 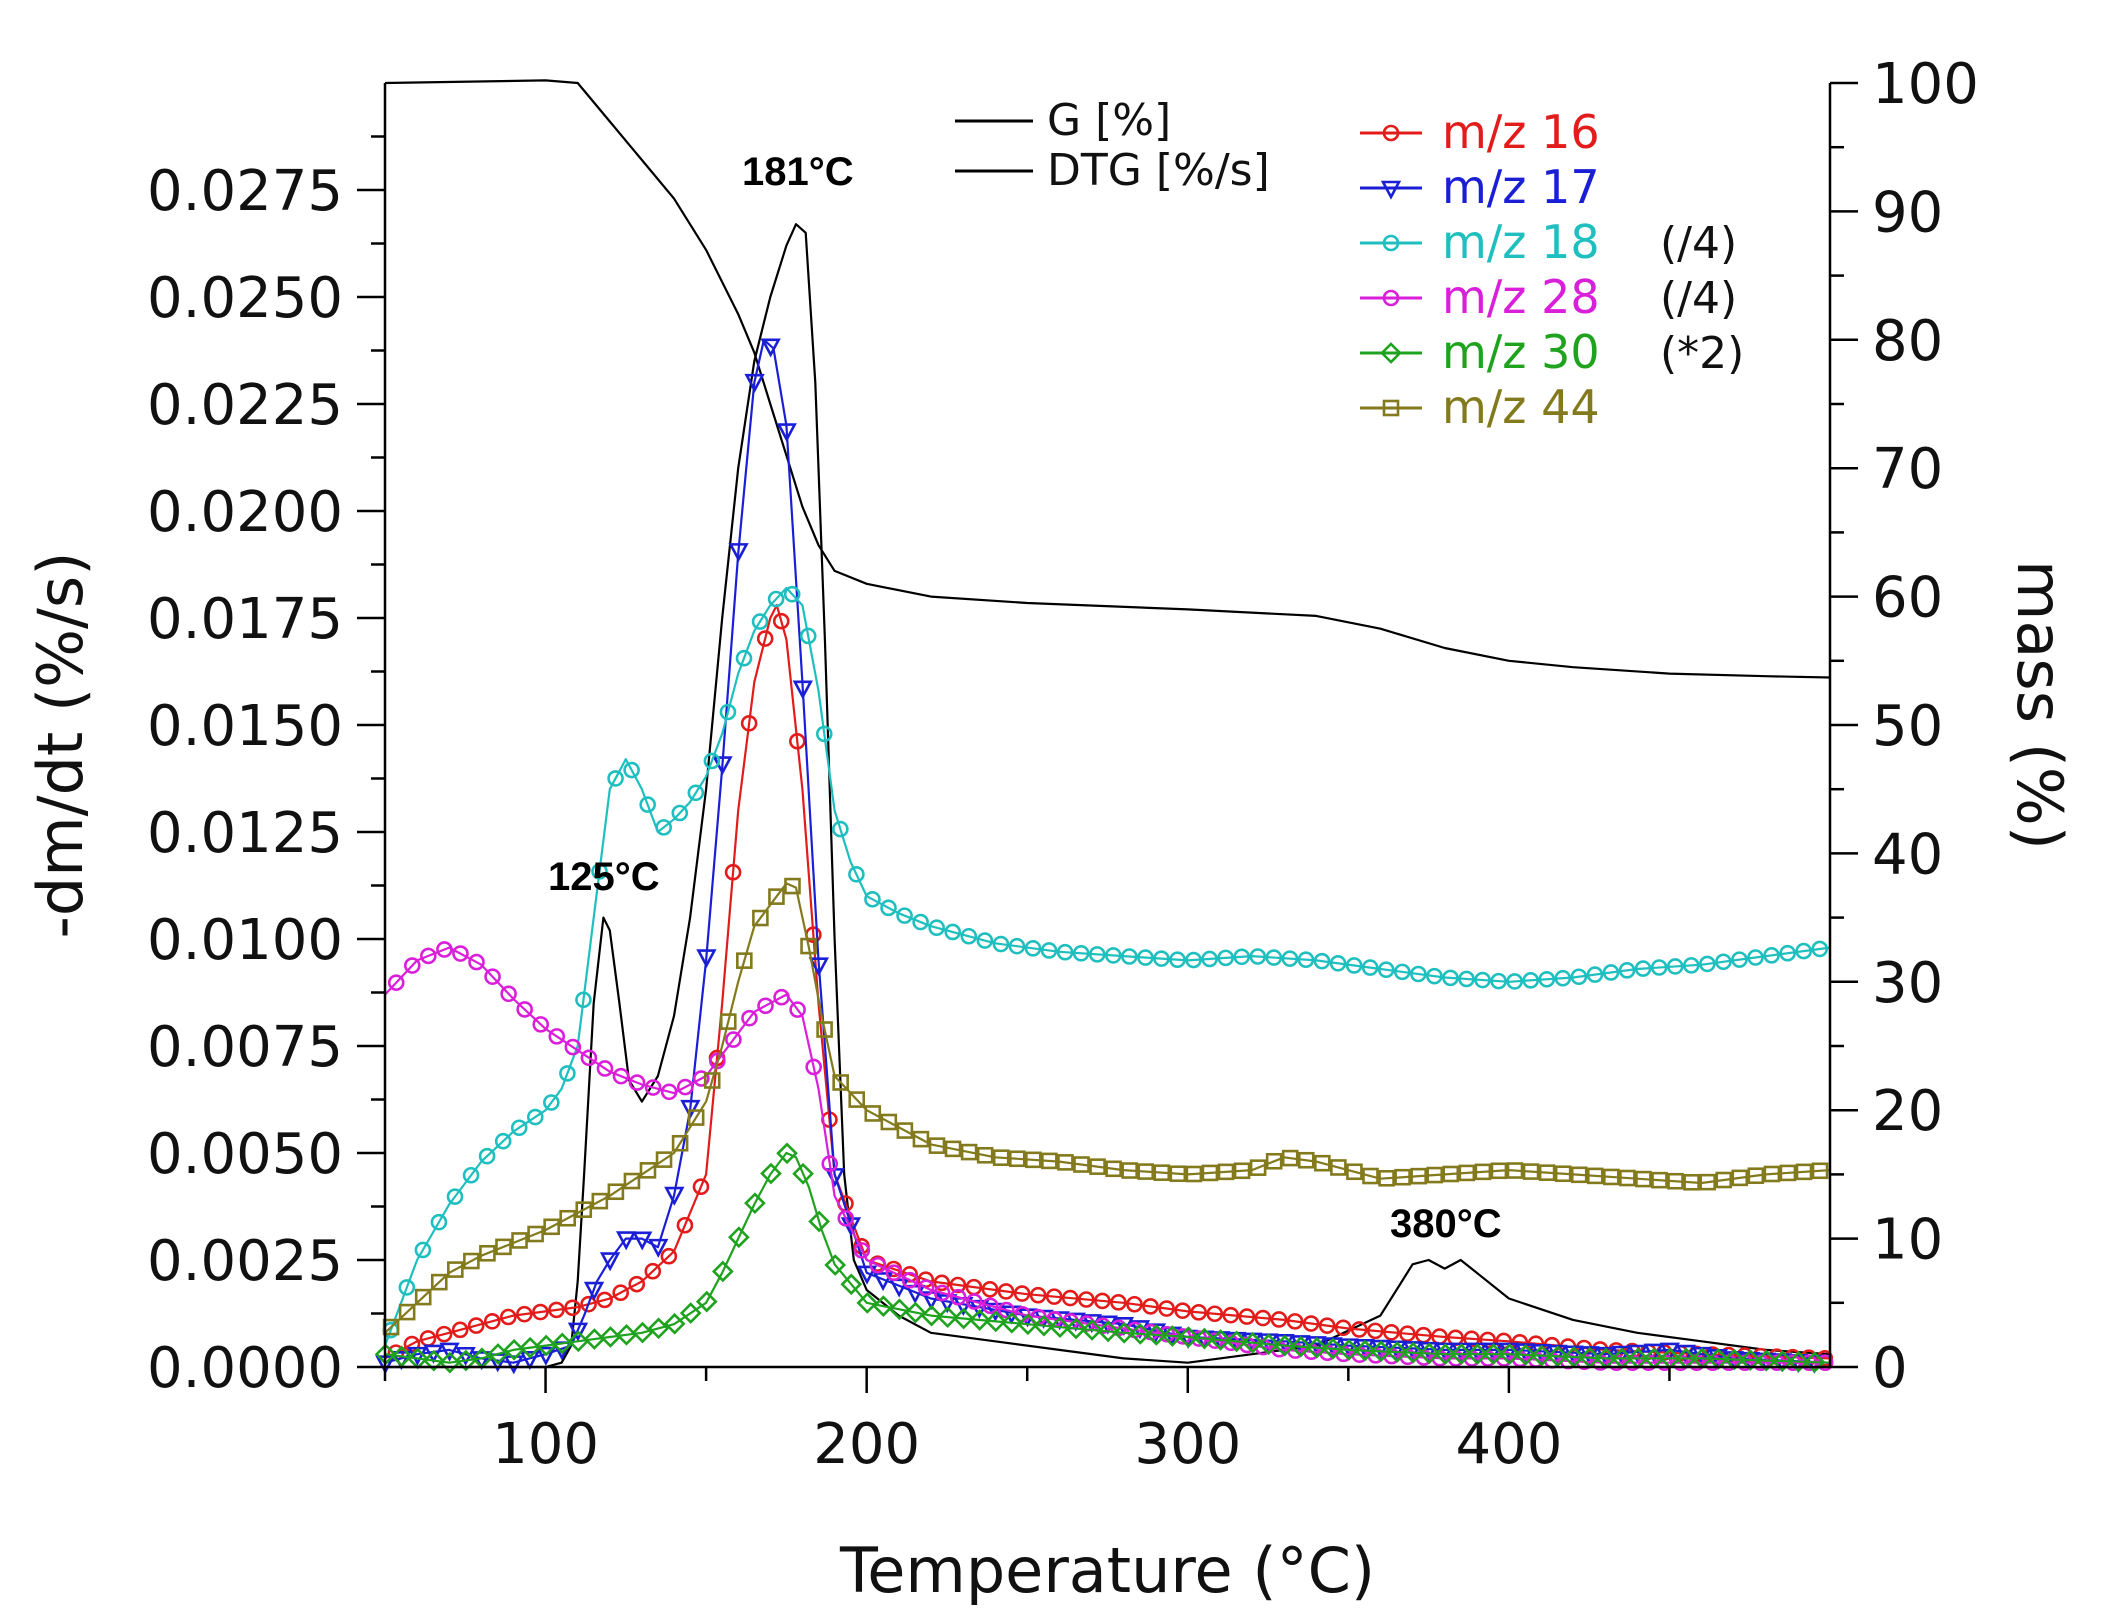 I want to click on legend-suffix-mz18: (/4), so click(x=1698, y=243).